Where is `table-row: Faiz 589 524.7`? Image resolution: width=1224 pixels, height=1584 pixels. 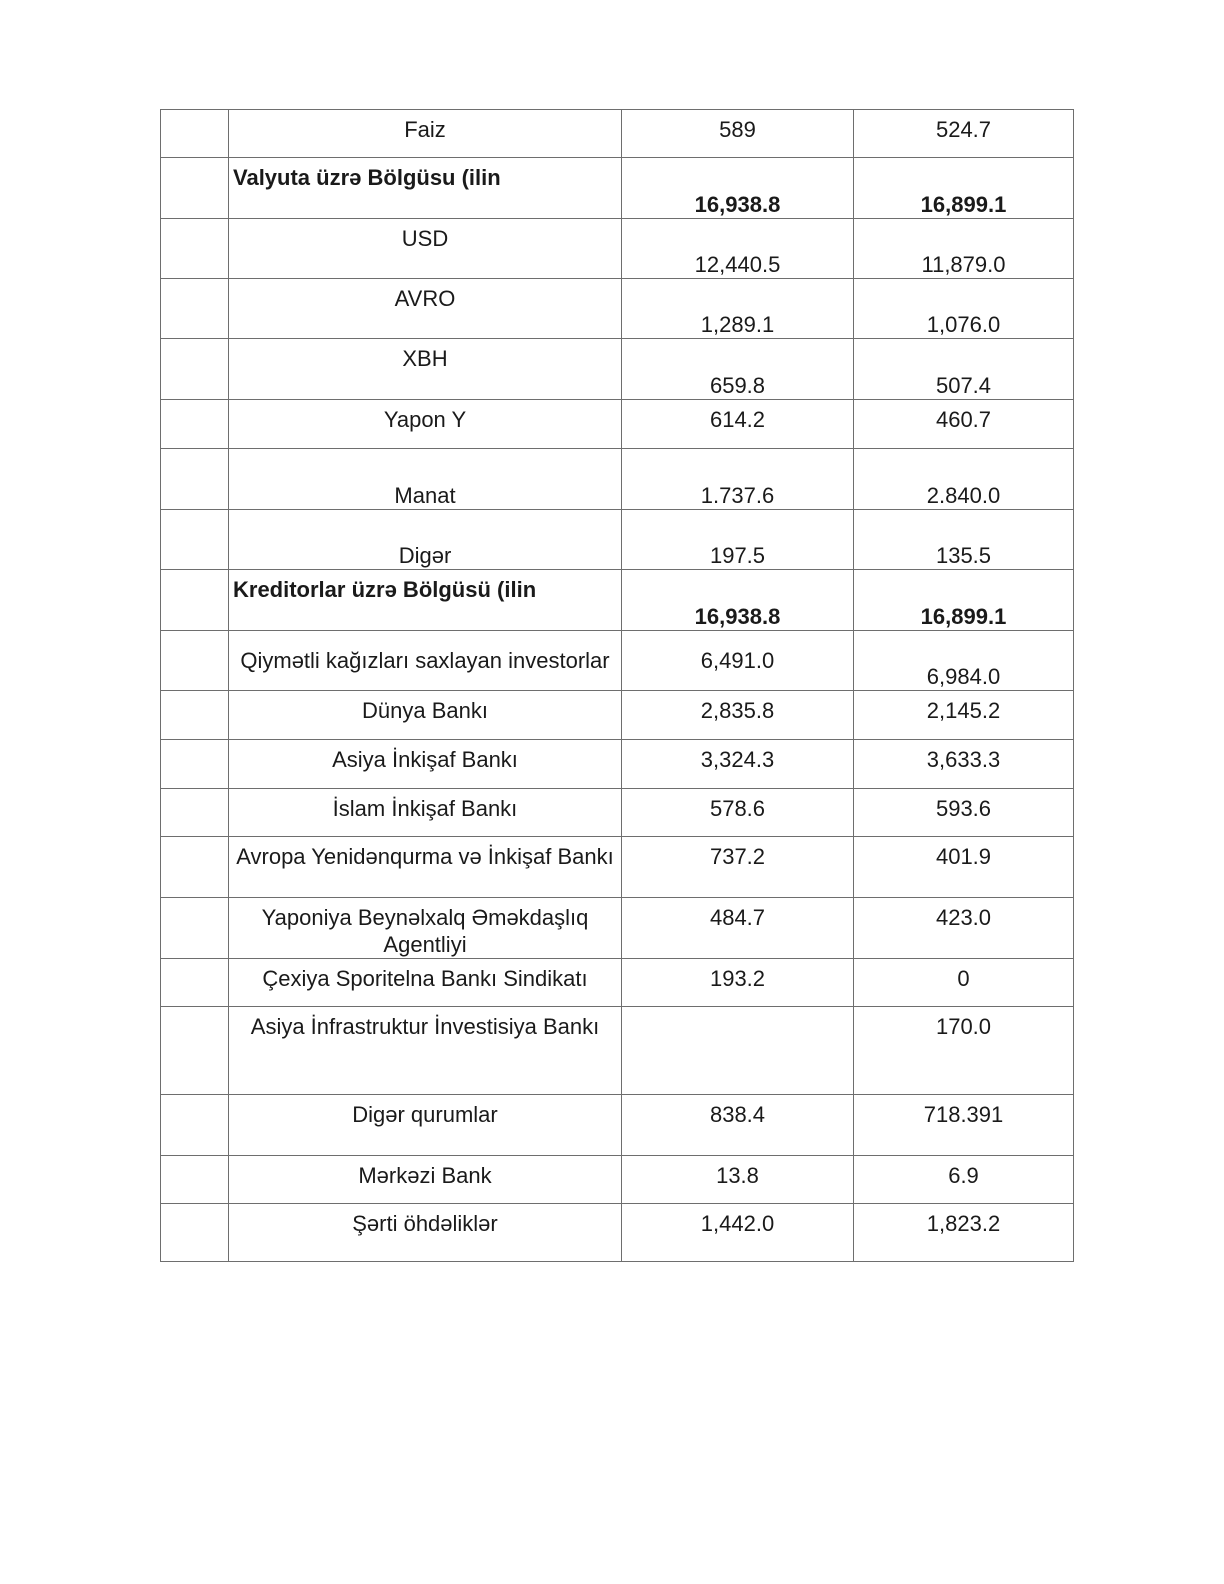
table-row: Faiz 589 524.7 is located at coordinates (617, 133).